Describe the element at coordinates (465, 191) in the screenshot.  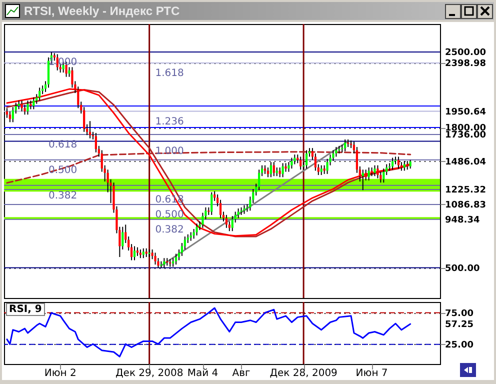
I see `y-tick-label: 1225.32` at that location.